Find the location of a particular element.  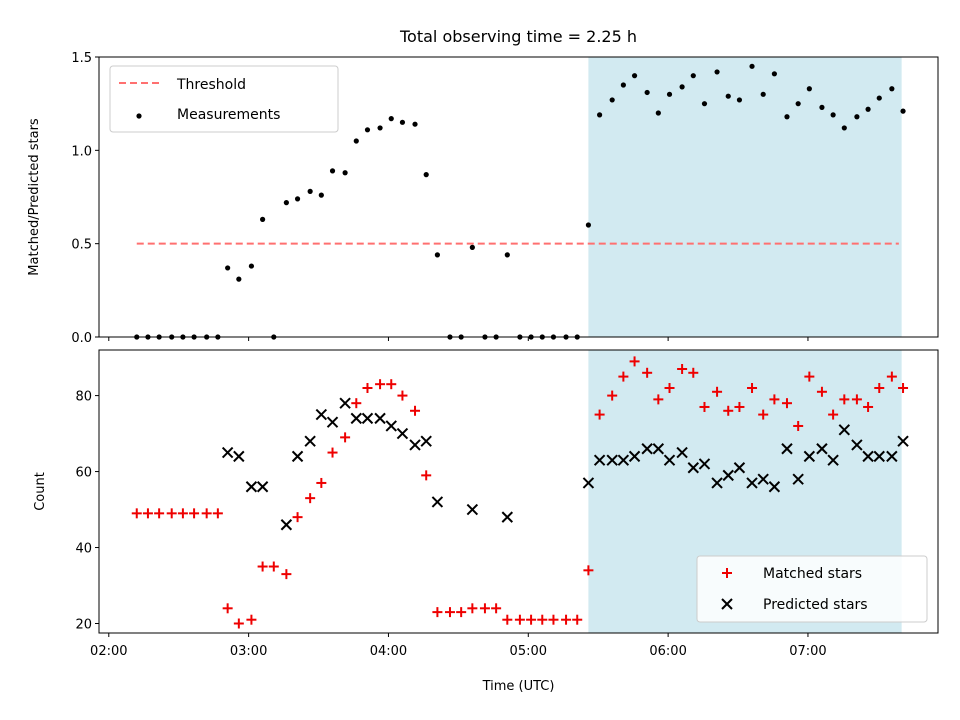

legend-matched-label: Matched stars is located at coordinates (812, 574).